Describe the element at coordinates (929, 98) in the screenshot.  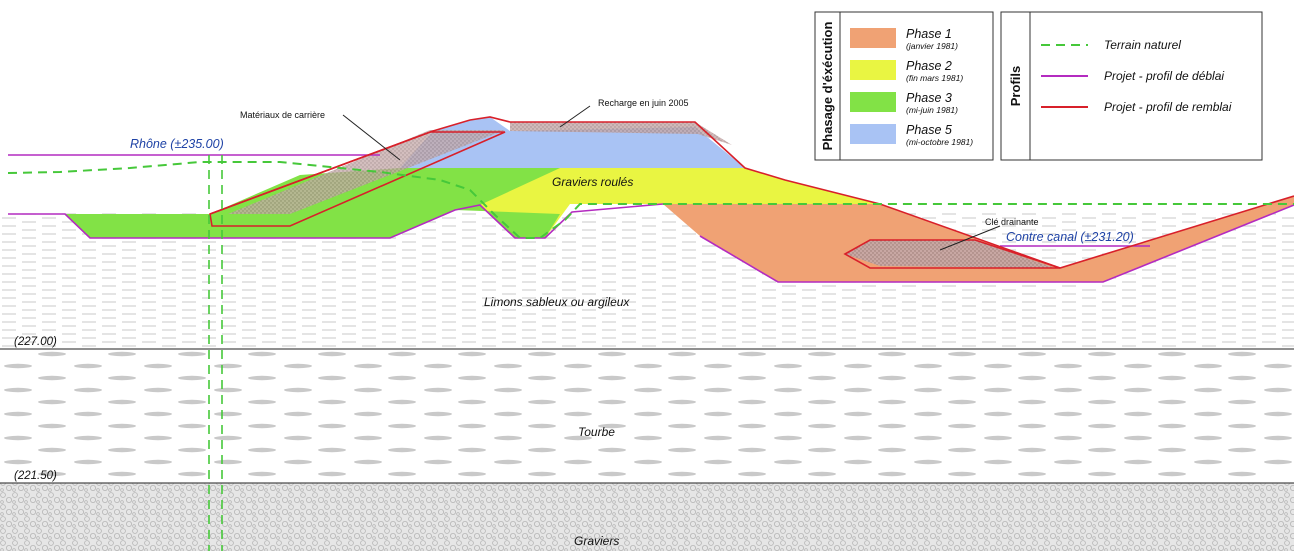
I see `legend-phase-name-3: Phase 3` at that location.